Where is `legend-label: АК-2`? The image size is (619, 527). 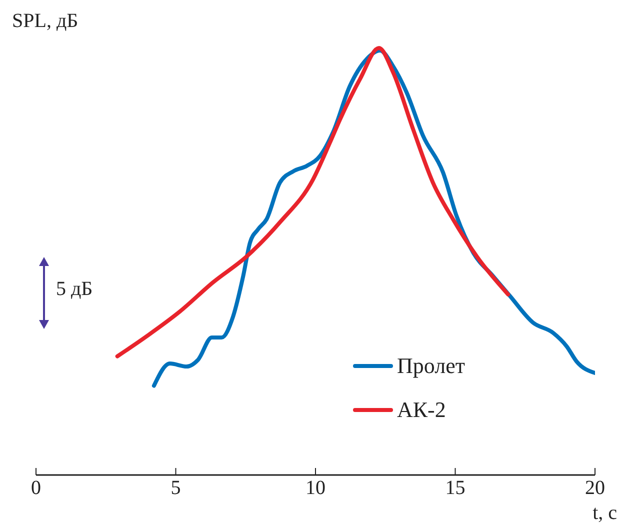
legend-label: АК-2 is located at coordinates (421, 410).